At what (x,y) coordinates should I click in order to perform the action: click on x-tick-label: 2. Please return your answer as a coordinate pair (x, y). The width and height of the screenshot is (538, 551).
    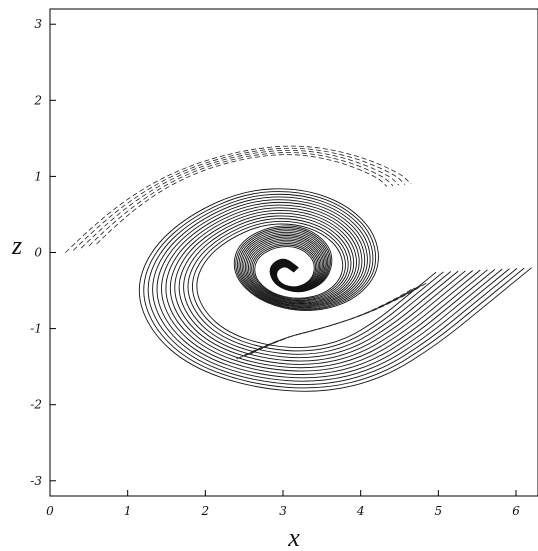
    Looking at the image, I should click on (205, 511).